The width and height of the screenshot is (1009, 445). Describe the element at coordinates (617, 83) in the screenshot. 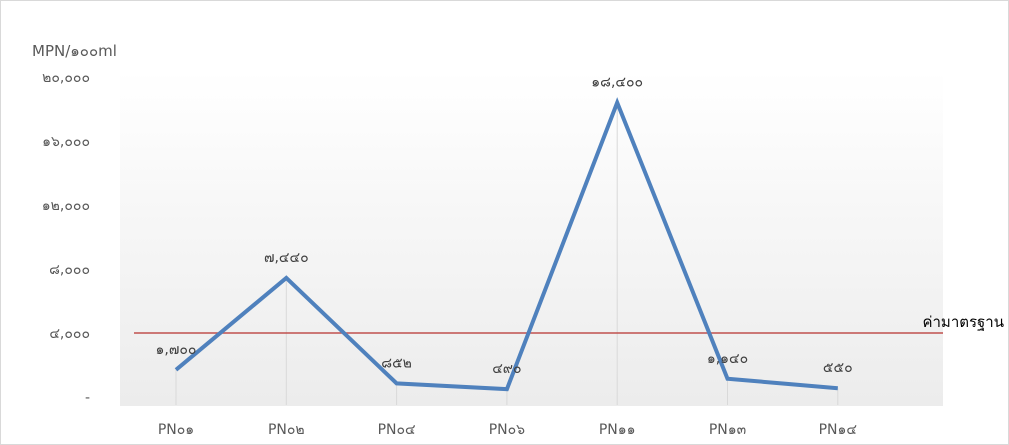

I see `data-label: ๑๘,๔๐๐` at that location.